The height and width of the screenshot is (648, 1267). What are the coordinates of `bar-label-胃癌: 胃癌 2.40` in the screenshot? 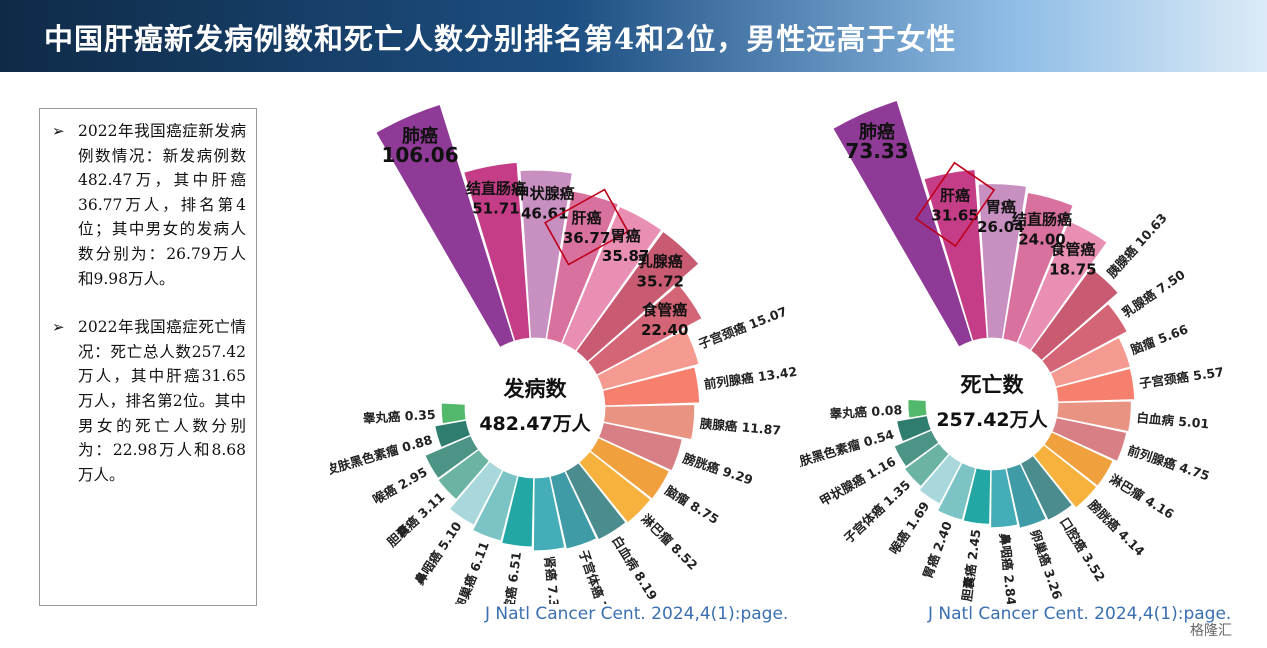 It's located at (937, 550).